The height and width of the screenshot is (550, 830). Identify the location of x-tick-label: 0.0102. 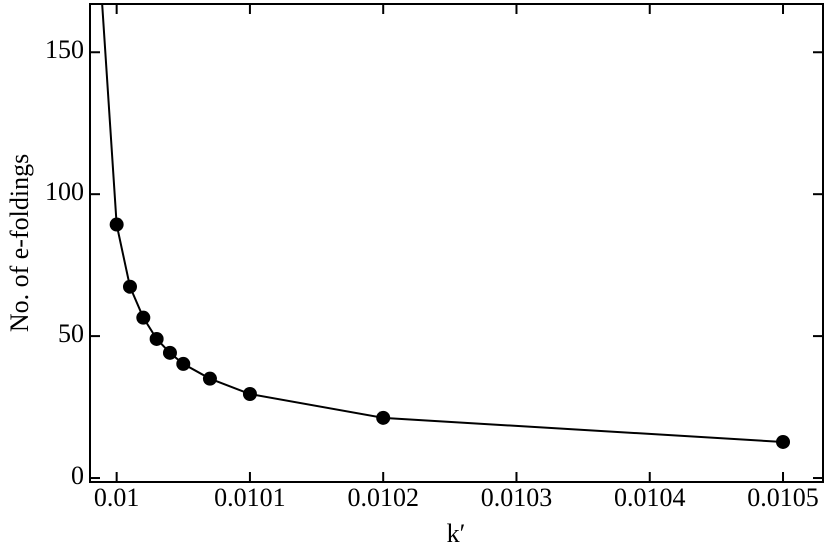
(383, 497).